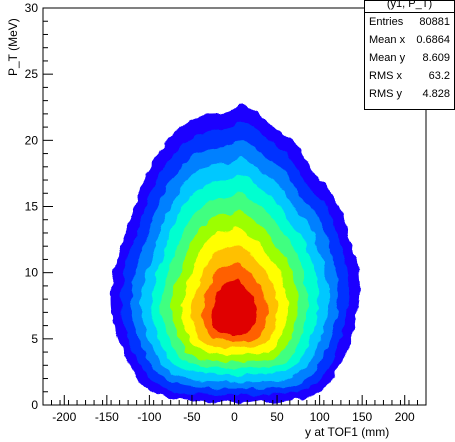  What do you see at coordinates (409, 40) in the screenshot?
I see `stats-mean-x: Mean x 0.6864` at bounding box center [409, 40].